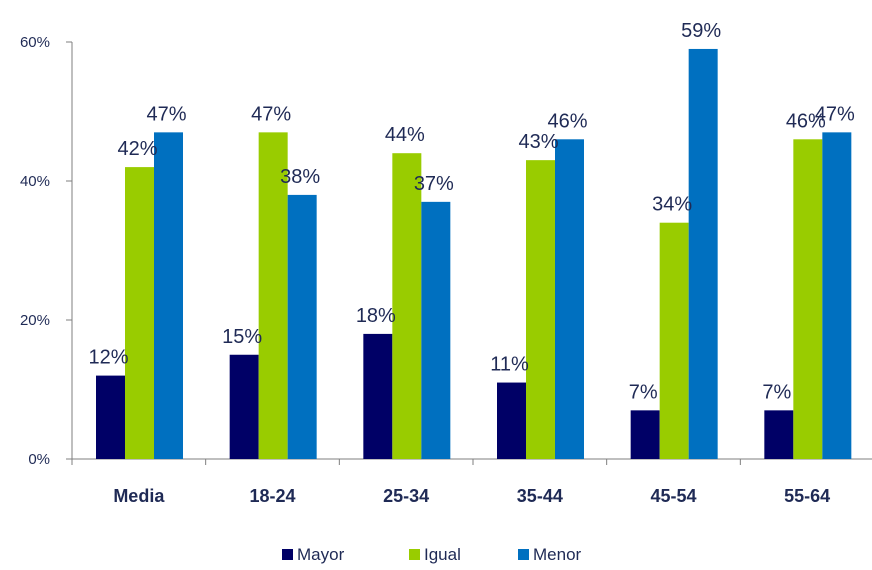 The image size is (872, 570). Describe the element at coordinates (406, 496) in the screenshot. I see `x-tick-label: 25-34` at that location.